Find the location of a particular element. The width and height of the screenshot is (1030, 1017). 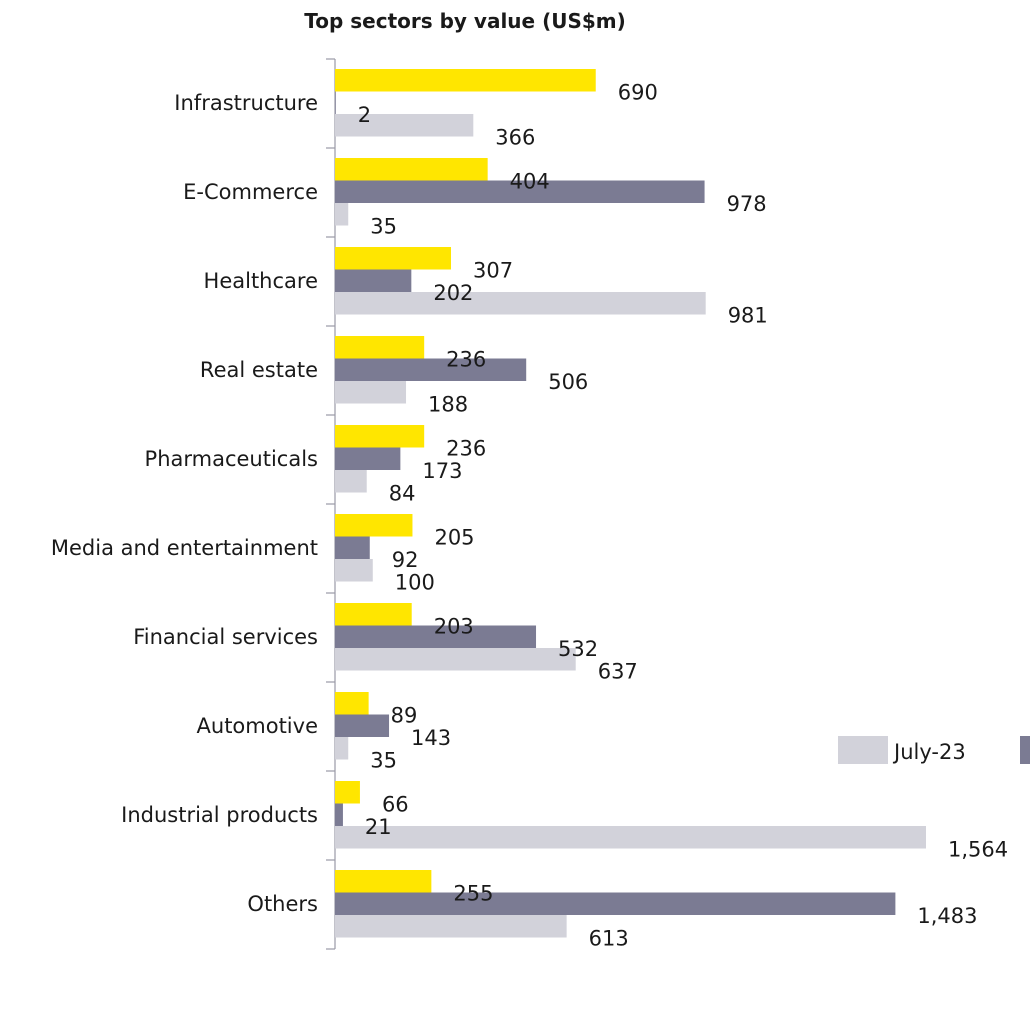

category-label-industrial-products: Industrial products is located at coordinates (219, 815).